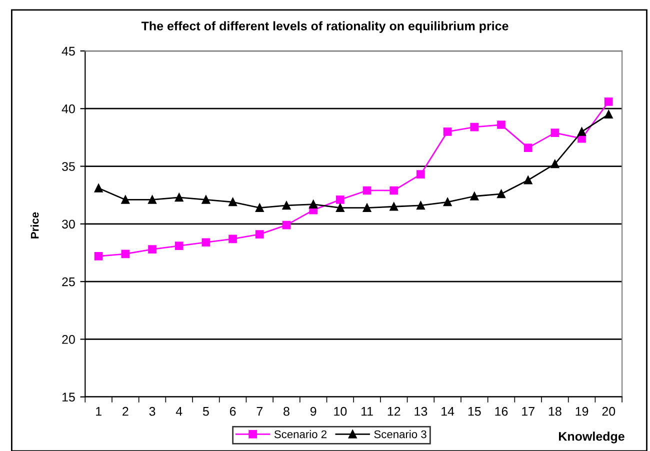 This screenshot has height=451, width=650. What do you see at coordinates (394, 411) in the screenshot?
I see `x-tick-label: 12` at bounding box center [394, 411].